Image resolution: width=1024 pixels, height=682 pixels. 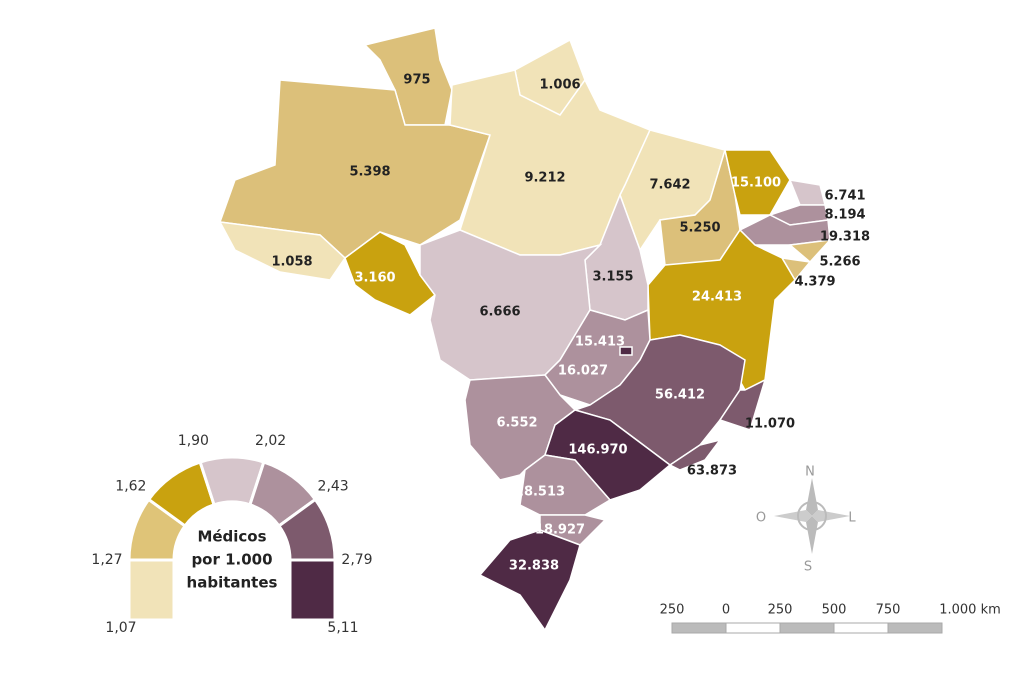 I want to click on legend-break: 1,27, so click(x=106, y=560).